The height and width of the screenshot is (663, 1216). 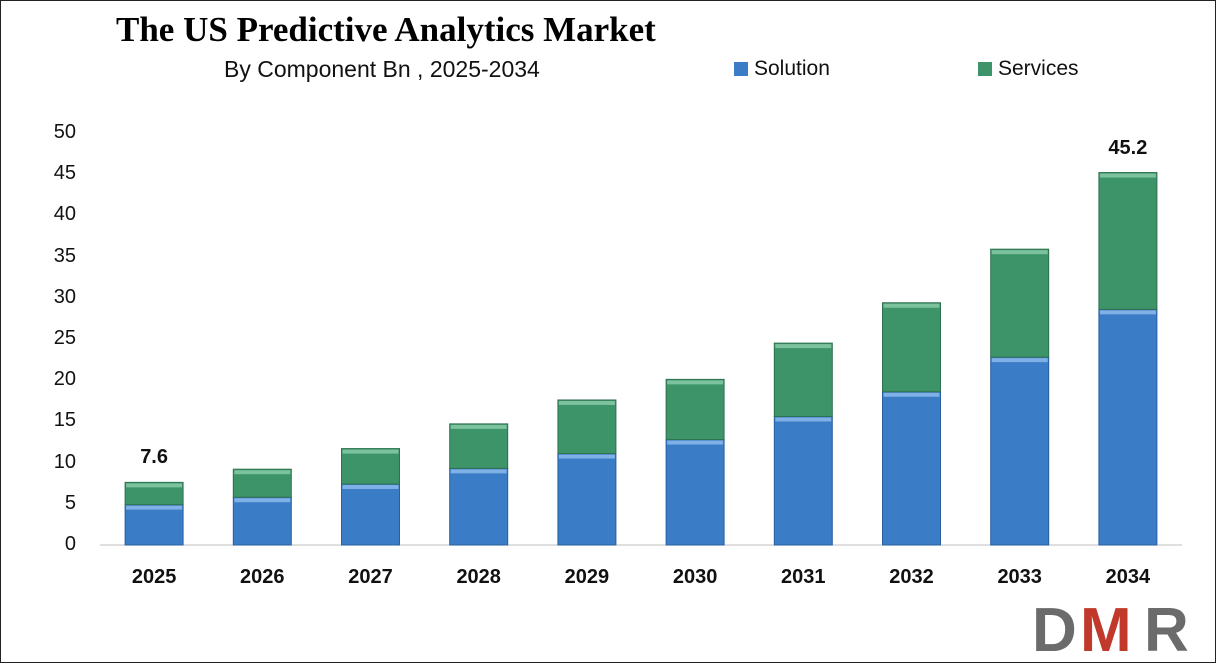 I want to click on legend-item-solution: Solution, so click(x=782, y=69).